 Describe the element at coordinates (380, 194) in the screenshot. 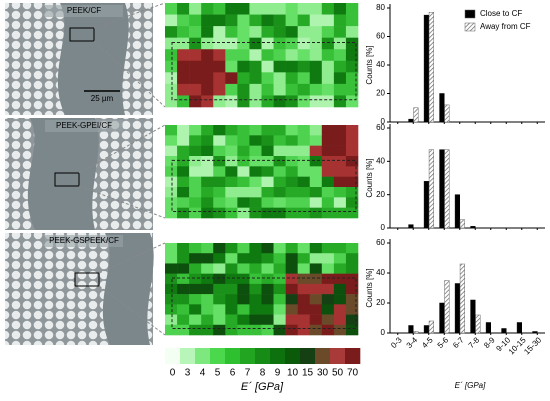

I see `y-tick-label: 20` at that location.